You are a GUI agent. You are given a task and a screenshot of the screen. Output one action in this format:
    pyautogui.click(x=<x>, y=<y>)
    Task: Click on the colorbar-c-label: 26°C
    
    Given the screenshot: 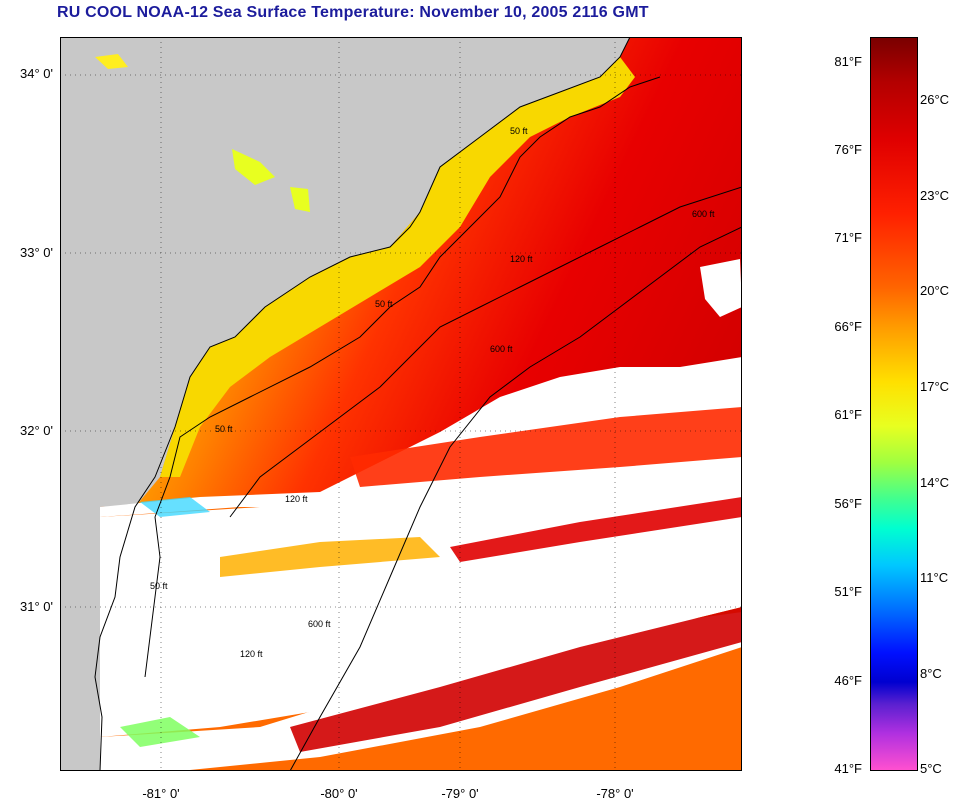 What is the action you would take?
    pyautogui.click(x=935, y=99)
    